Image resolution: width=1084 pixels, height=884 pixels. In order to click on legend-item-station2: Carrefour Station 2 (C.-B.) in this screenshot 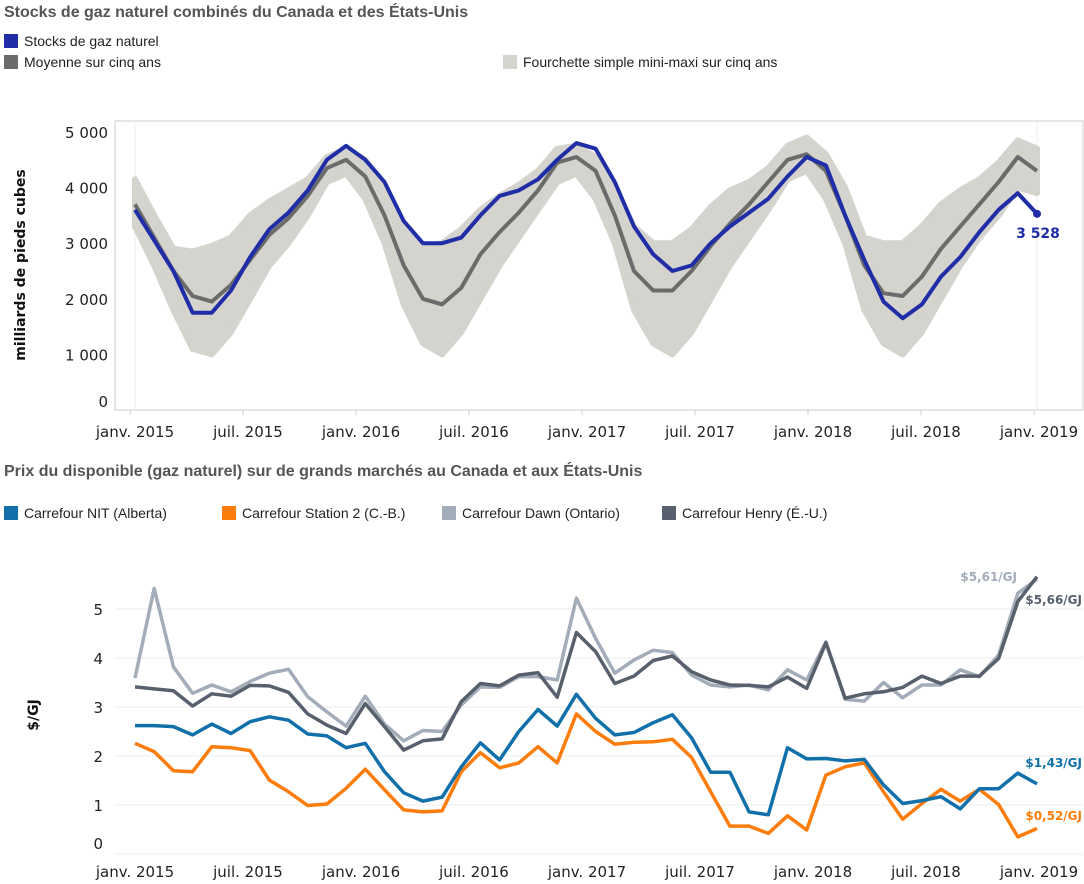, I will do `click(313, 513)`.